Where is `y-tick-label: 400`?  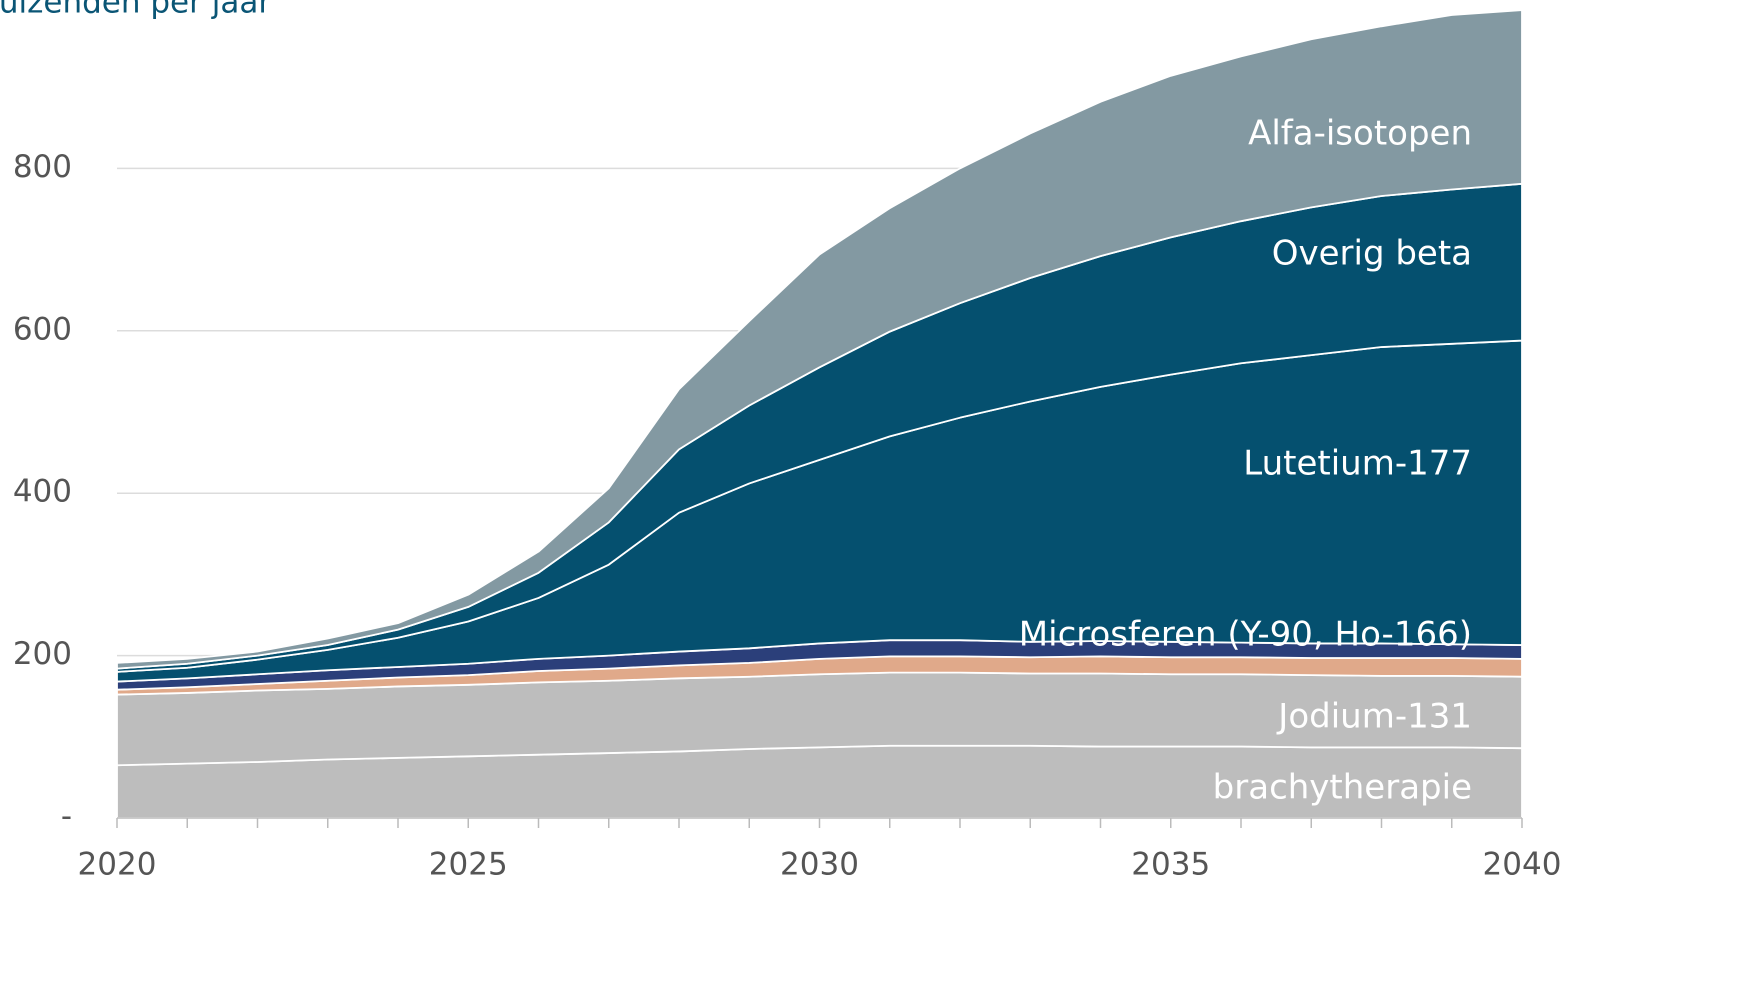
y-tick-label: 400 is located at coordinates (42, 492).